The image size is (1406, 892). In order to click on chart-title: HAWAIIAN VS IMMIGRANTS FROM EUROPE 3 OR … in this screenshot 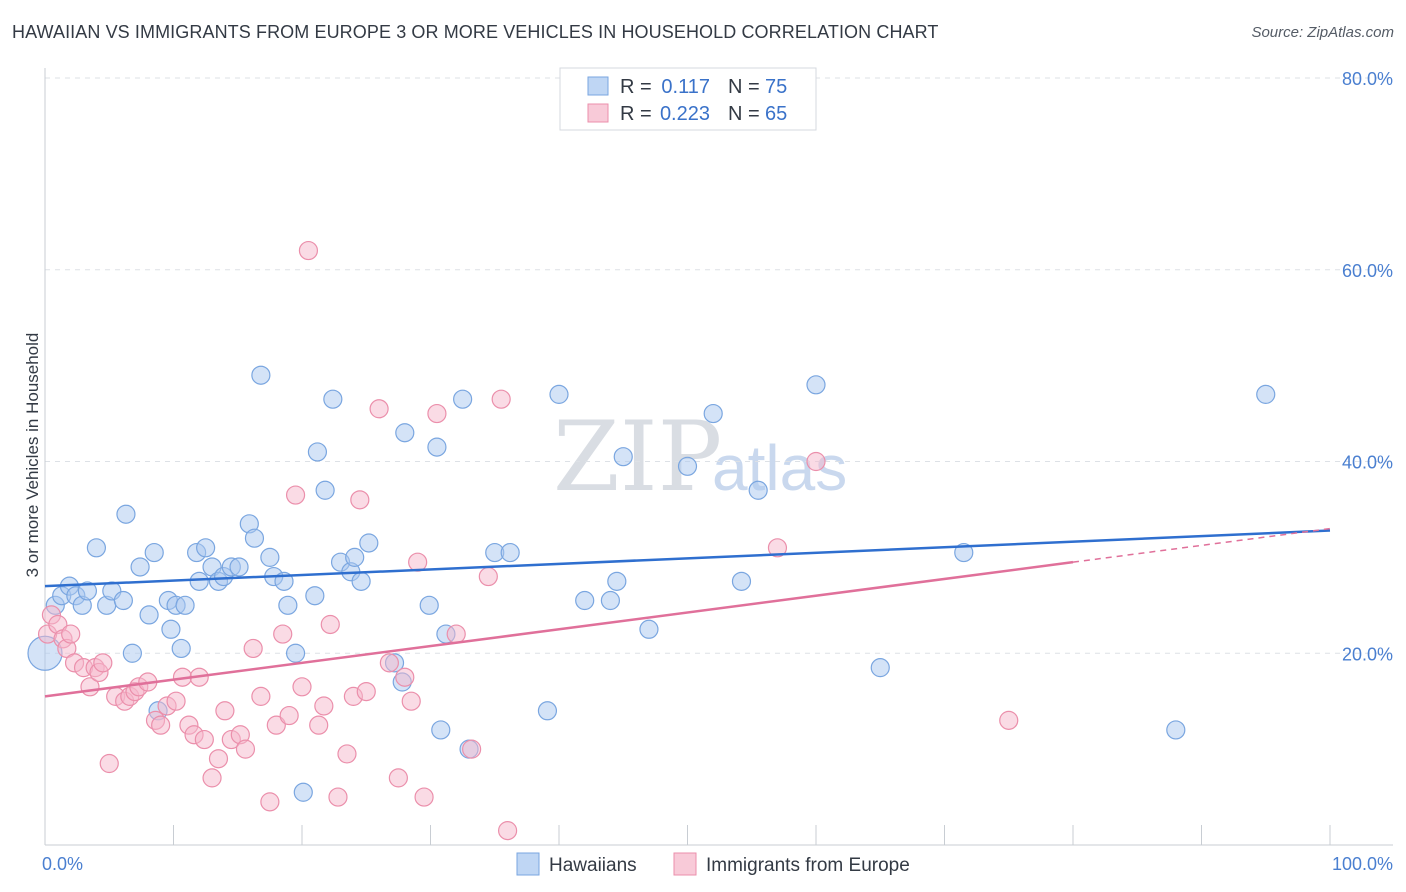, I will do `click(475, 32)`.